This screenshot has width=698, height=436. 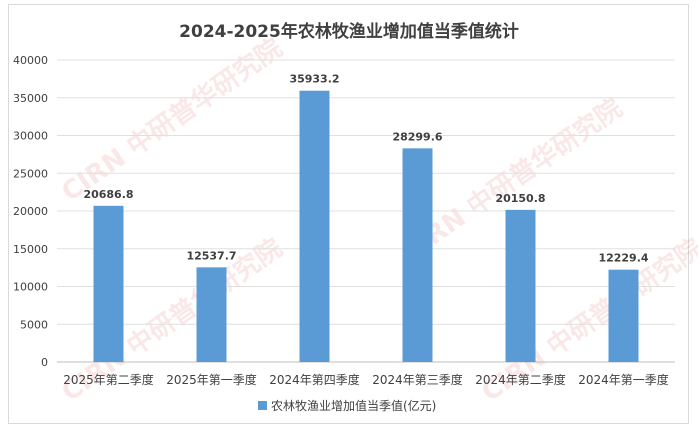 I want to click on y-tick-label: 10000, so click(x=30, y=287).